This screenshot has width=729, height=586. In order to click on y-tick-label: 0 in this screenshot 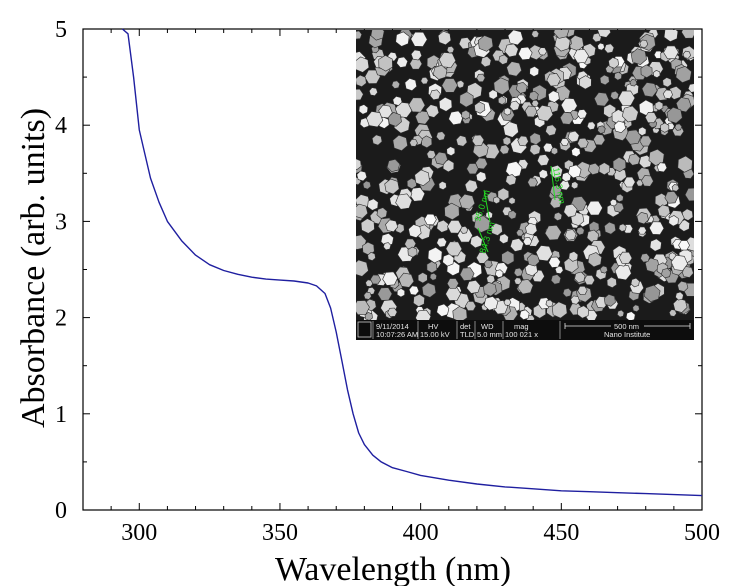, I will do `click(61, 511)`.